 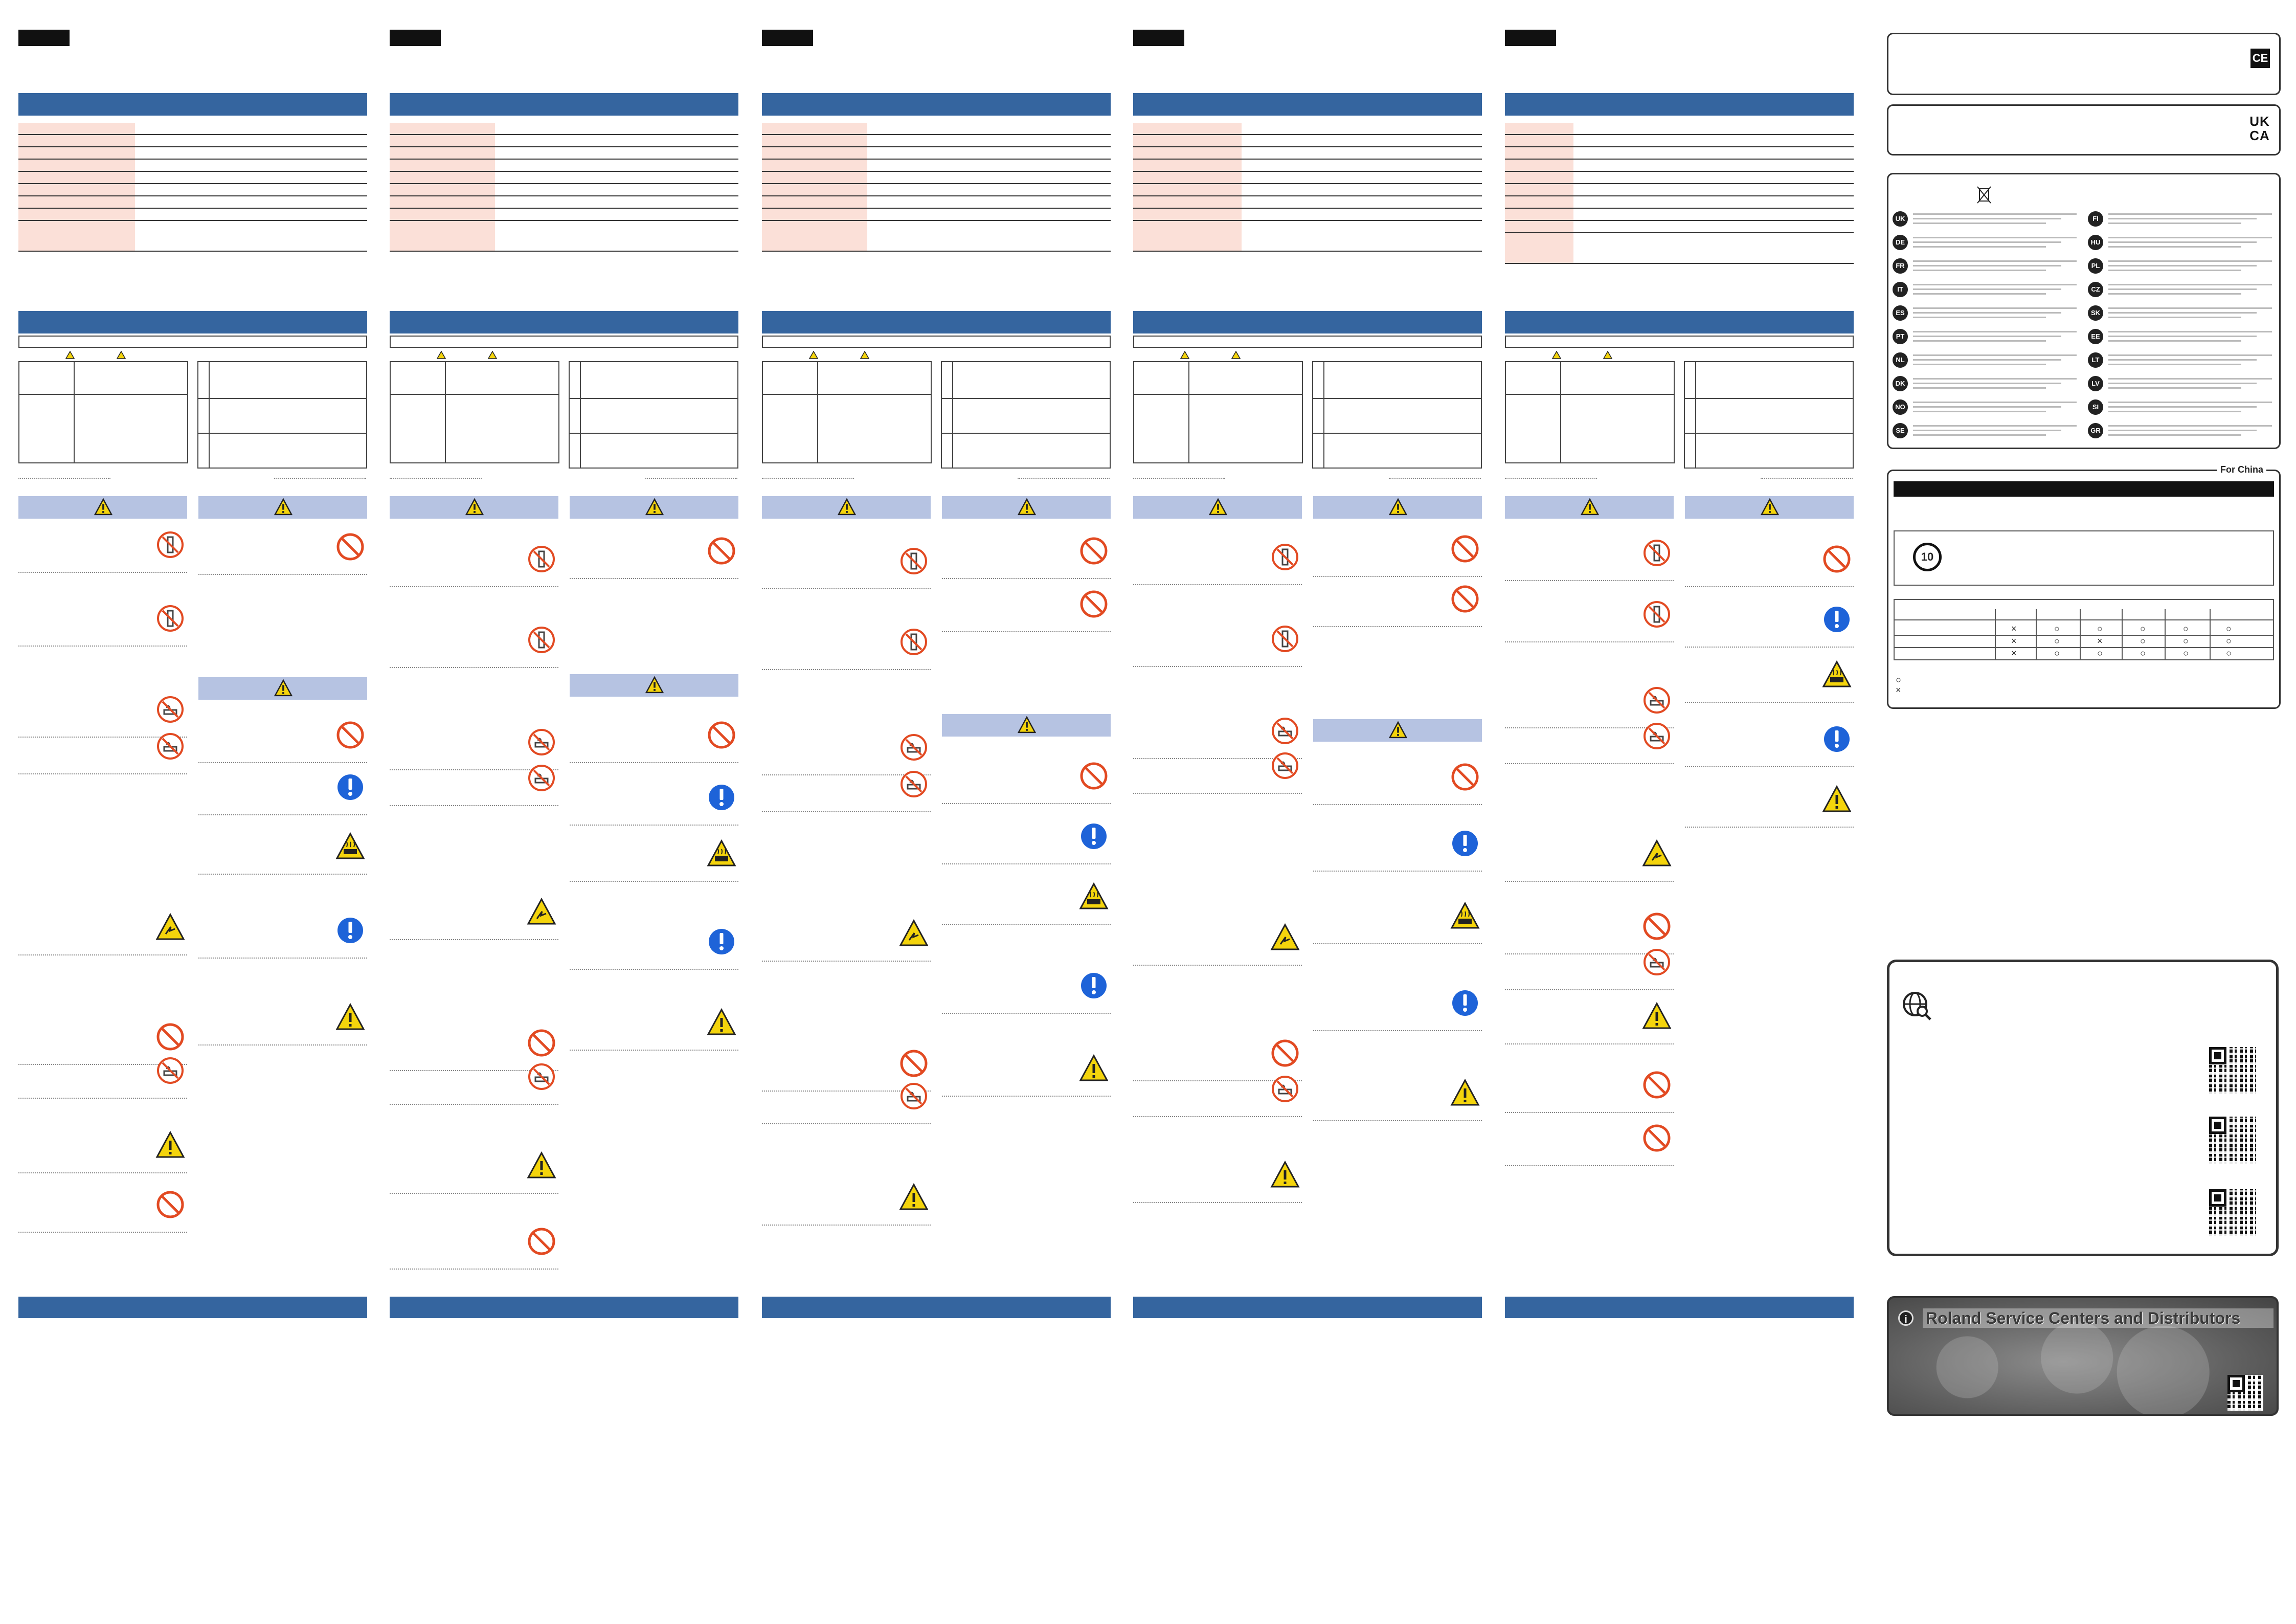 I want to click on table-row-divider, so click(x=2084, y=635).